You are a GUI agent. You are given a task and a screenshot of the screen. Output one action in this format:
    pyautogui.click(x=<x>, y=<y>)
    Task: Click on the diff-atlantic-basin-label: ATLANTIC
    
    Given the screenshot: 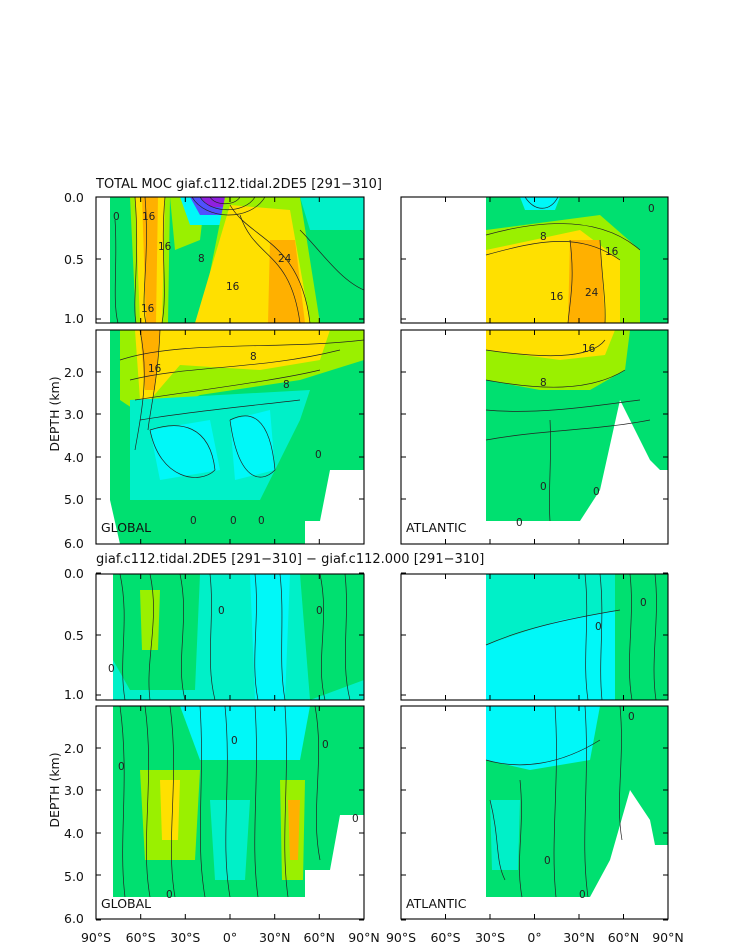 What is the action you would take?
    pyautogui.click(x=436, y=903)
    